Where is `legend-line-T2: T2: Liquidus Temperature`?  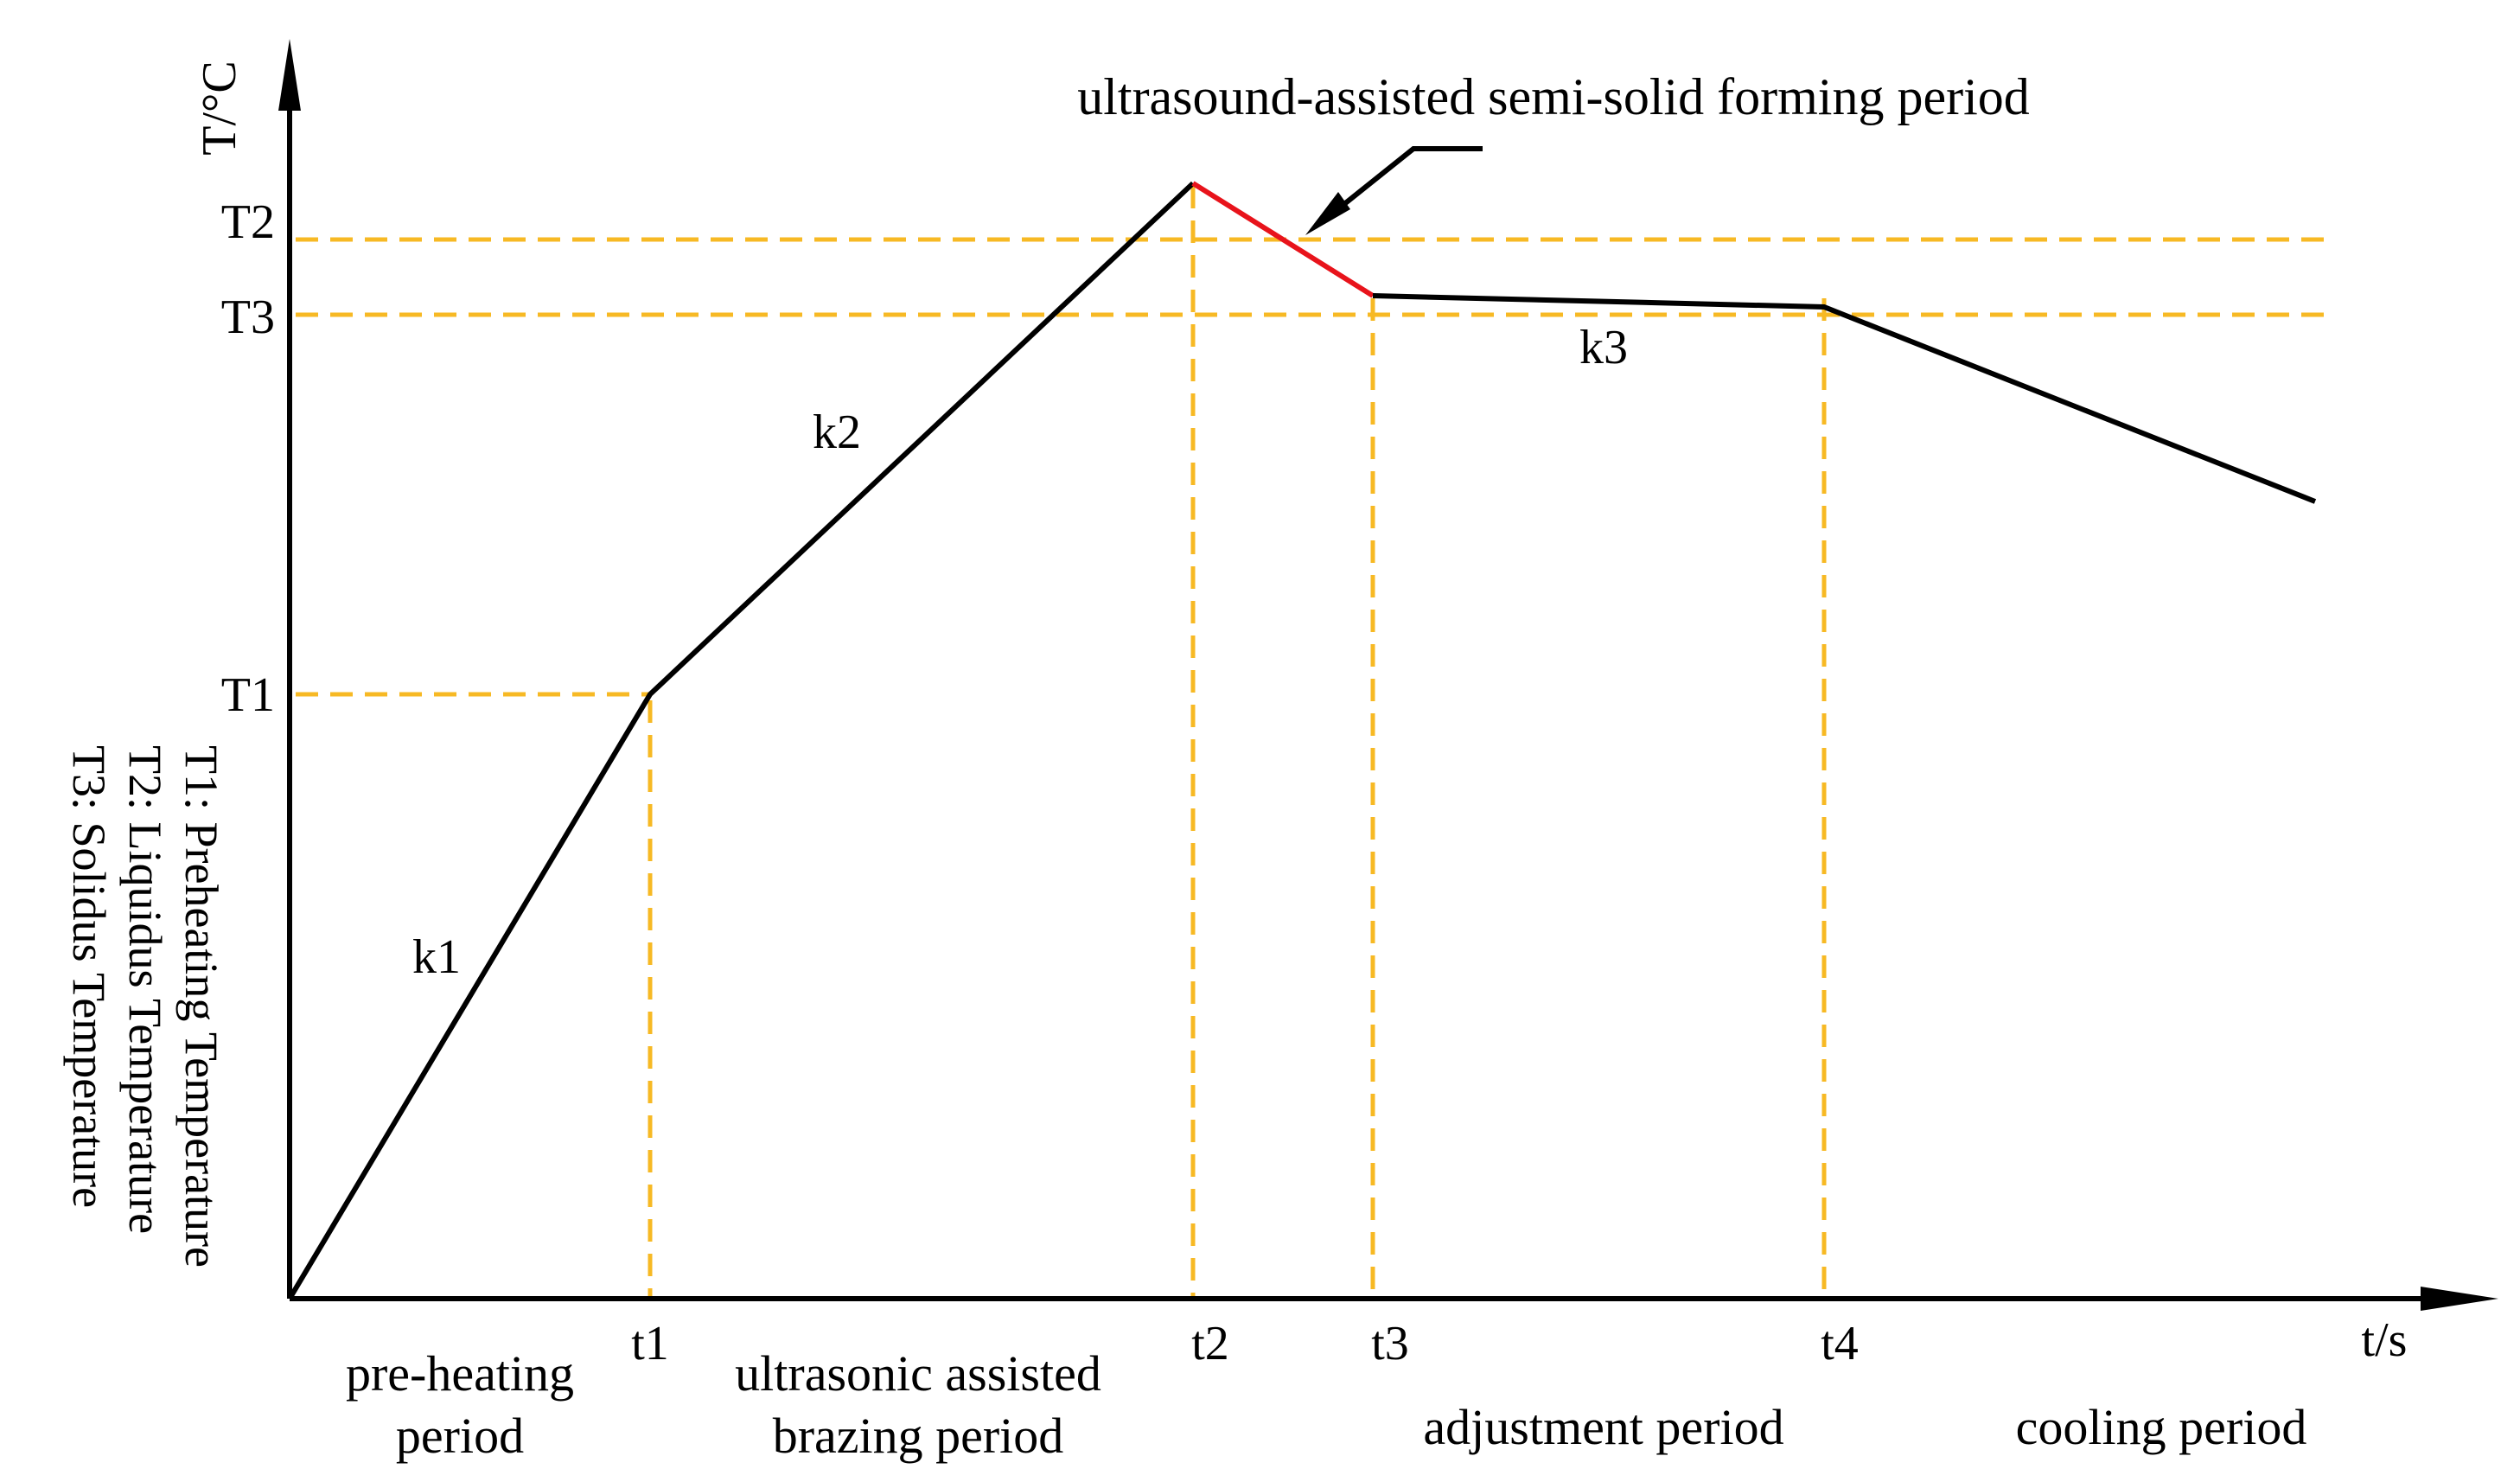 legend-line-T2: T2: Liquidus Temperature is located at coordinates (145, 989).